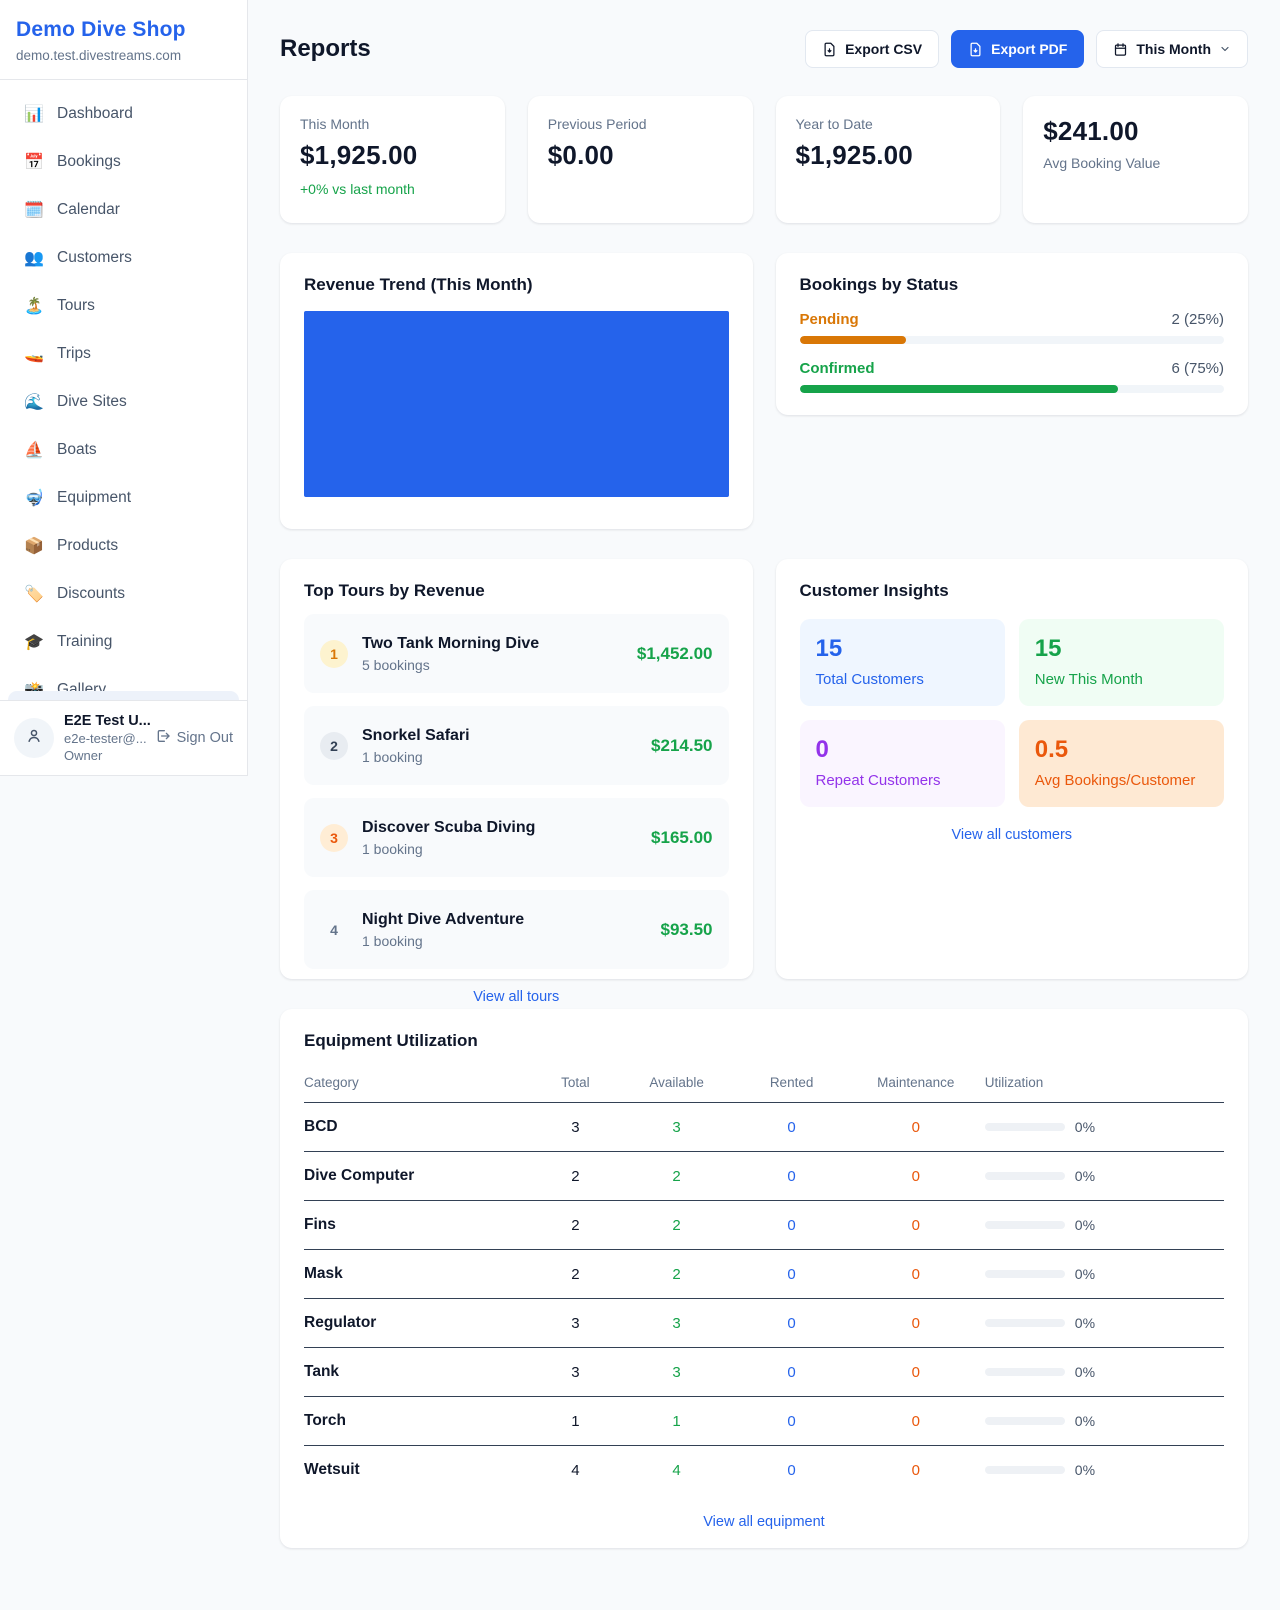 The image size is (1280, 1610). Describe the element at coordinates (1102, 163) in the screenshot. I see `stat-label: Avg Booking Value` at that location.